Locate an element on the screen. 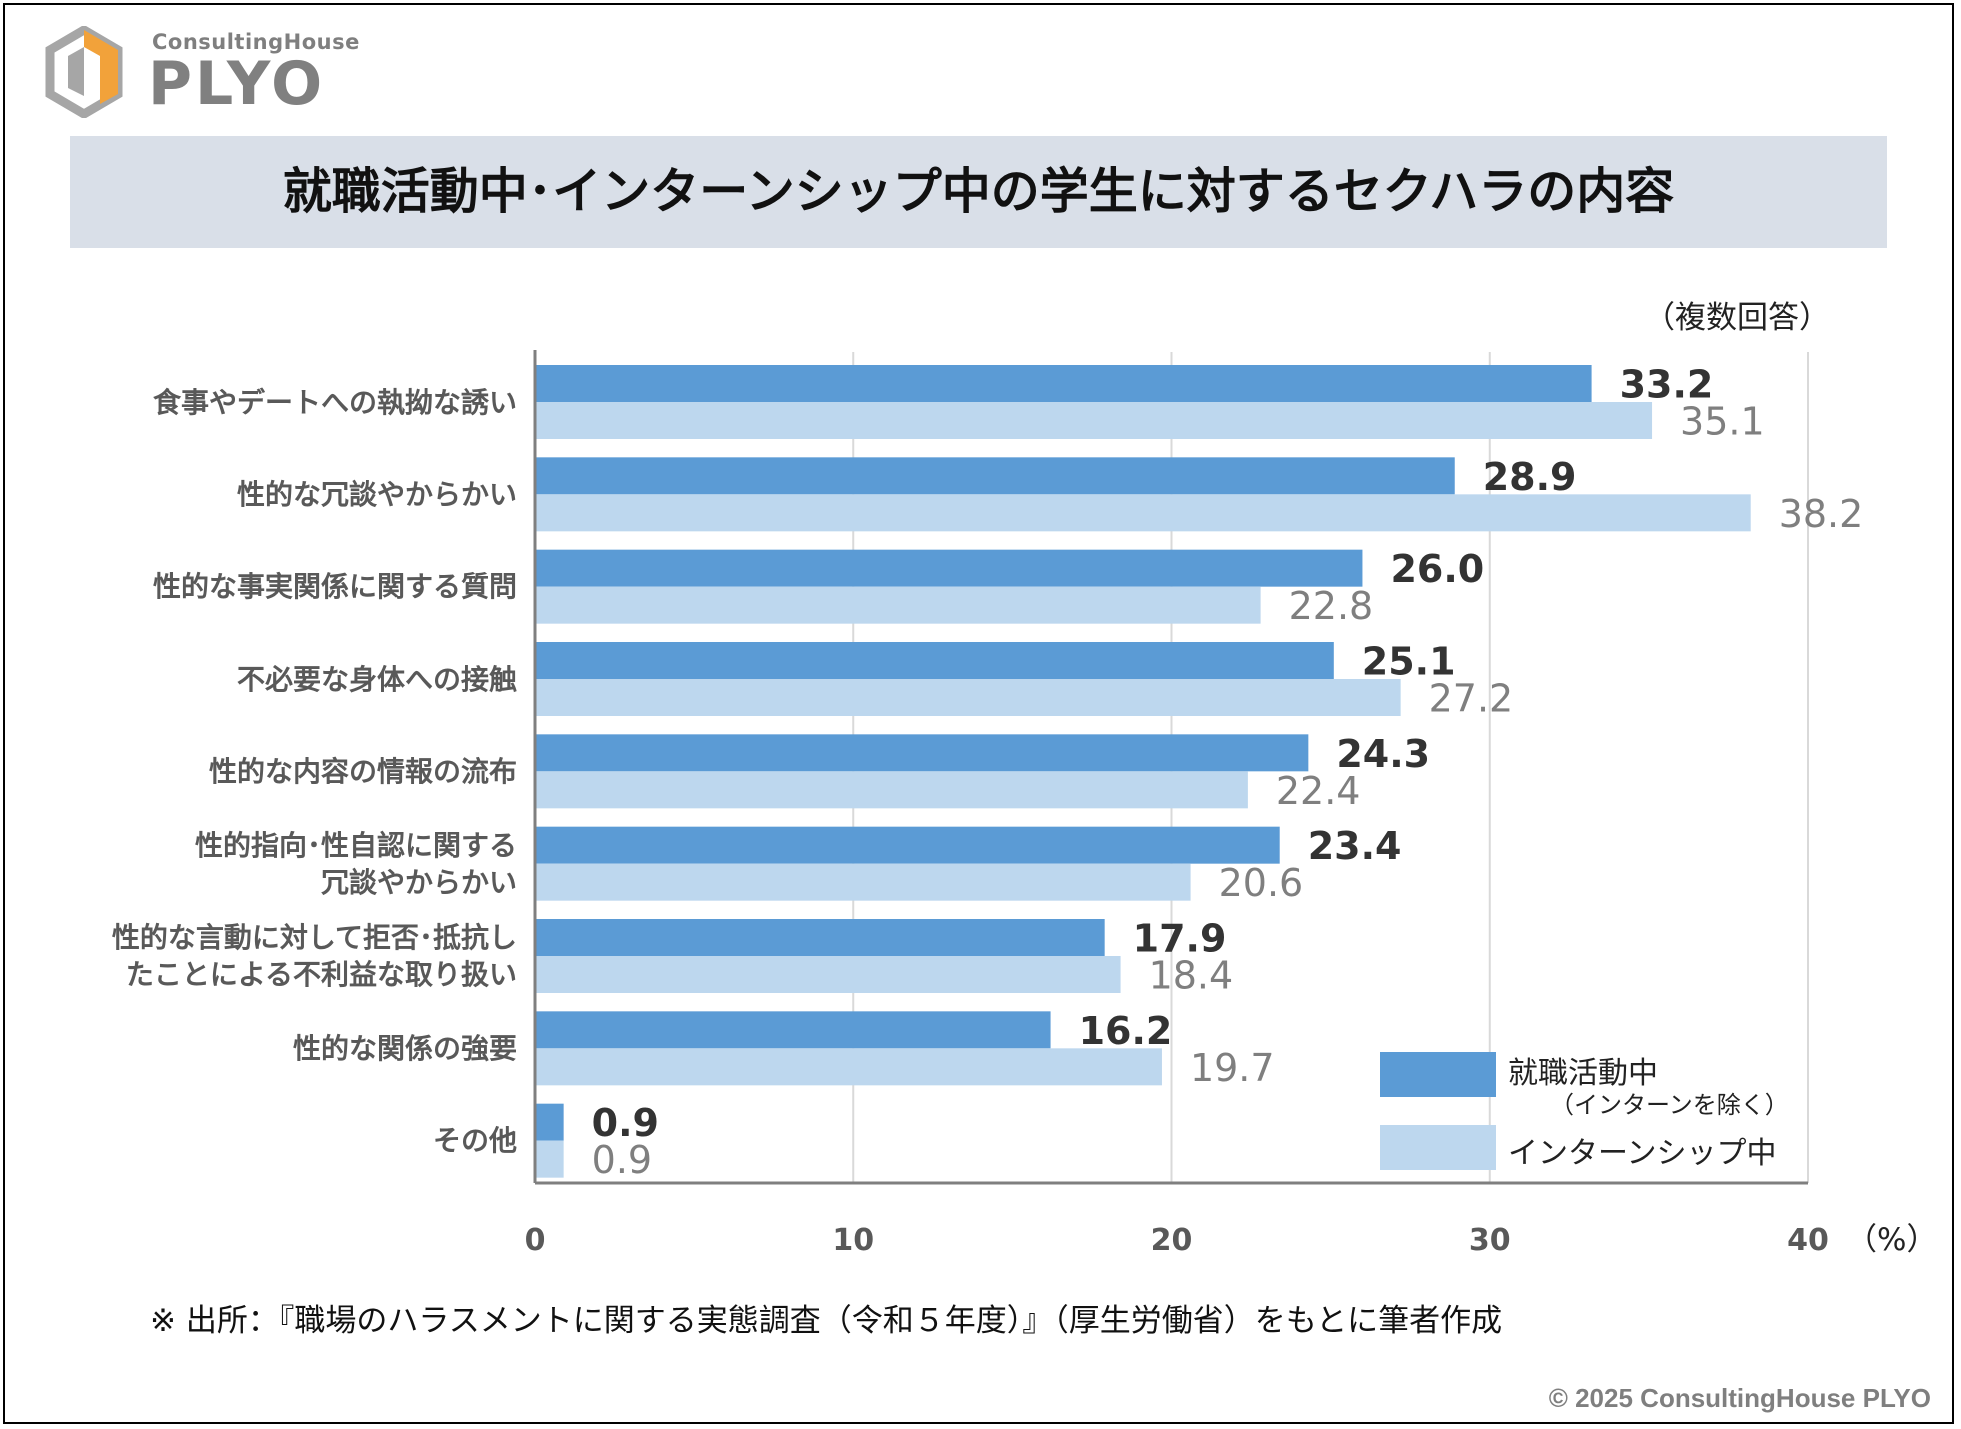 This screenshot has height=1429, width=1961. category-label: 性的な内容の情報の流布 is located at coordinates (273, 771).